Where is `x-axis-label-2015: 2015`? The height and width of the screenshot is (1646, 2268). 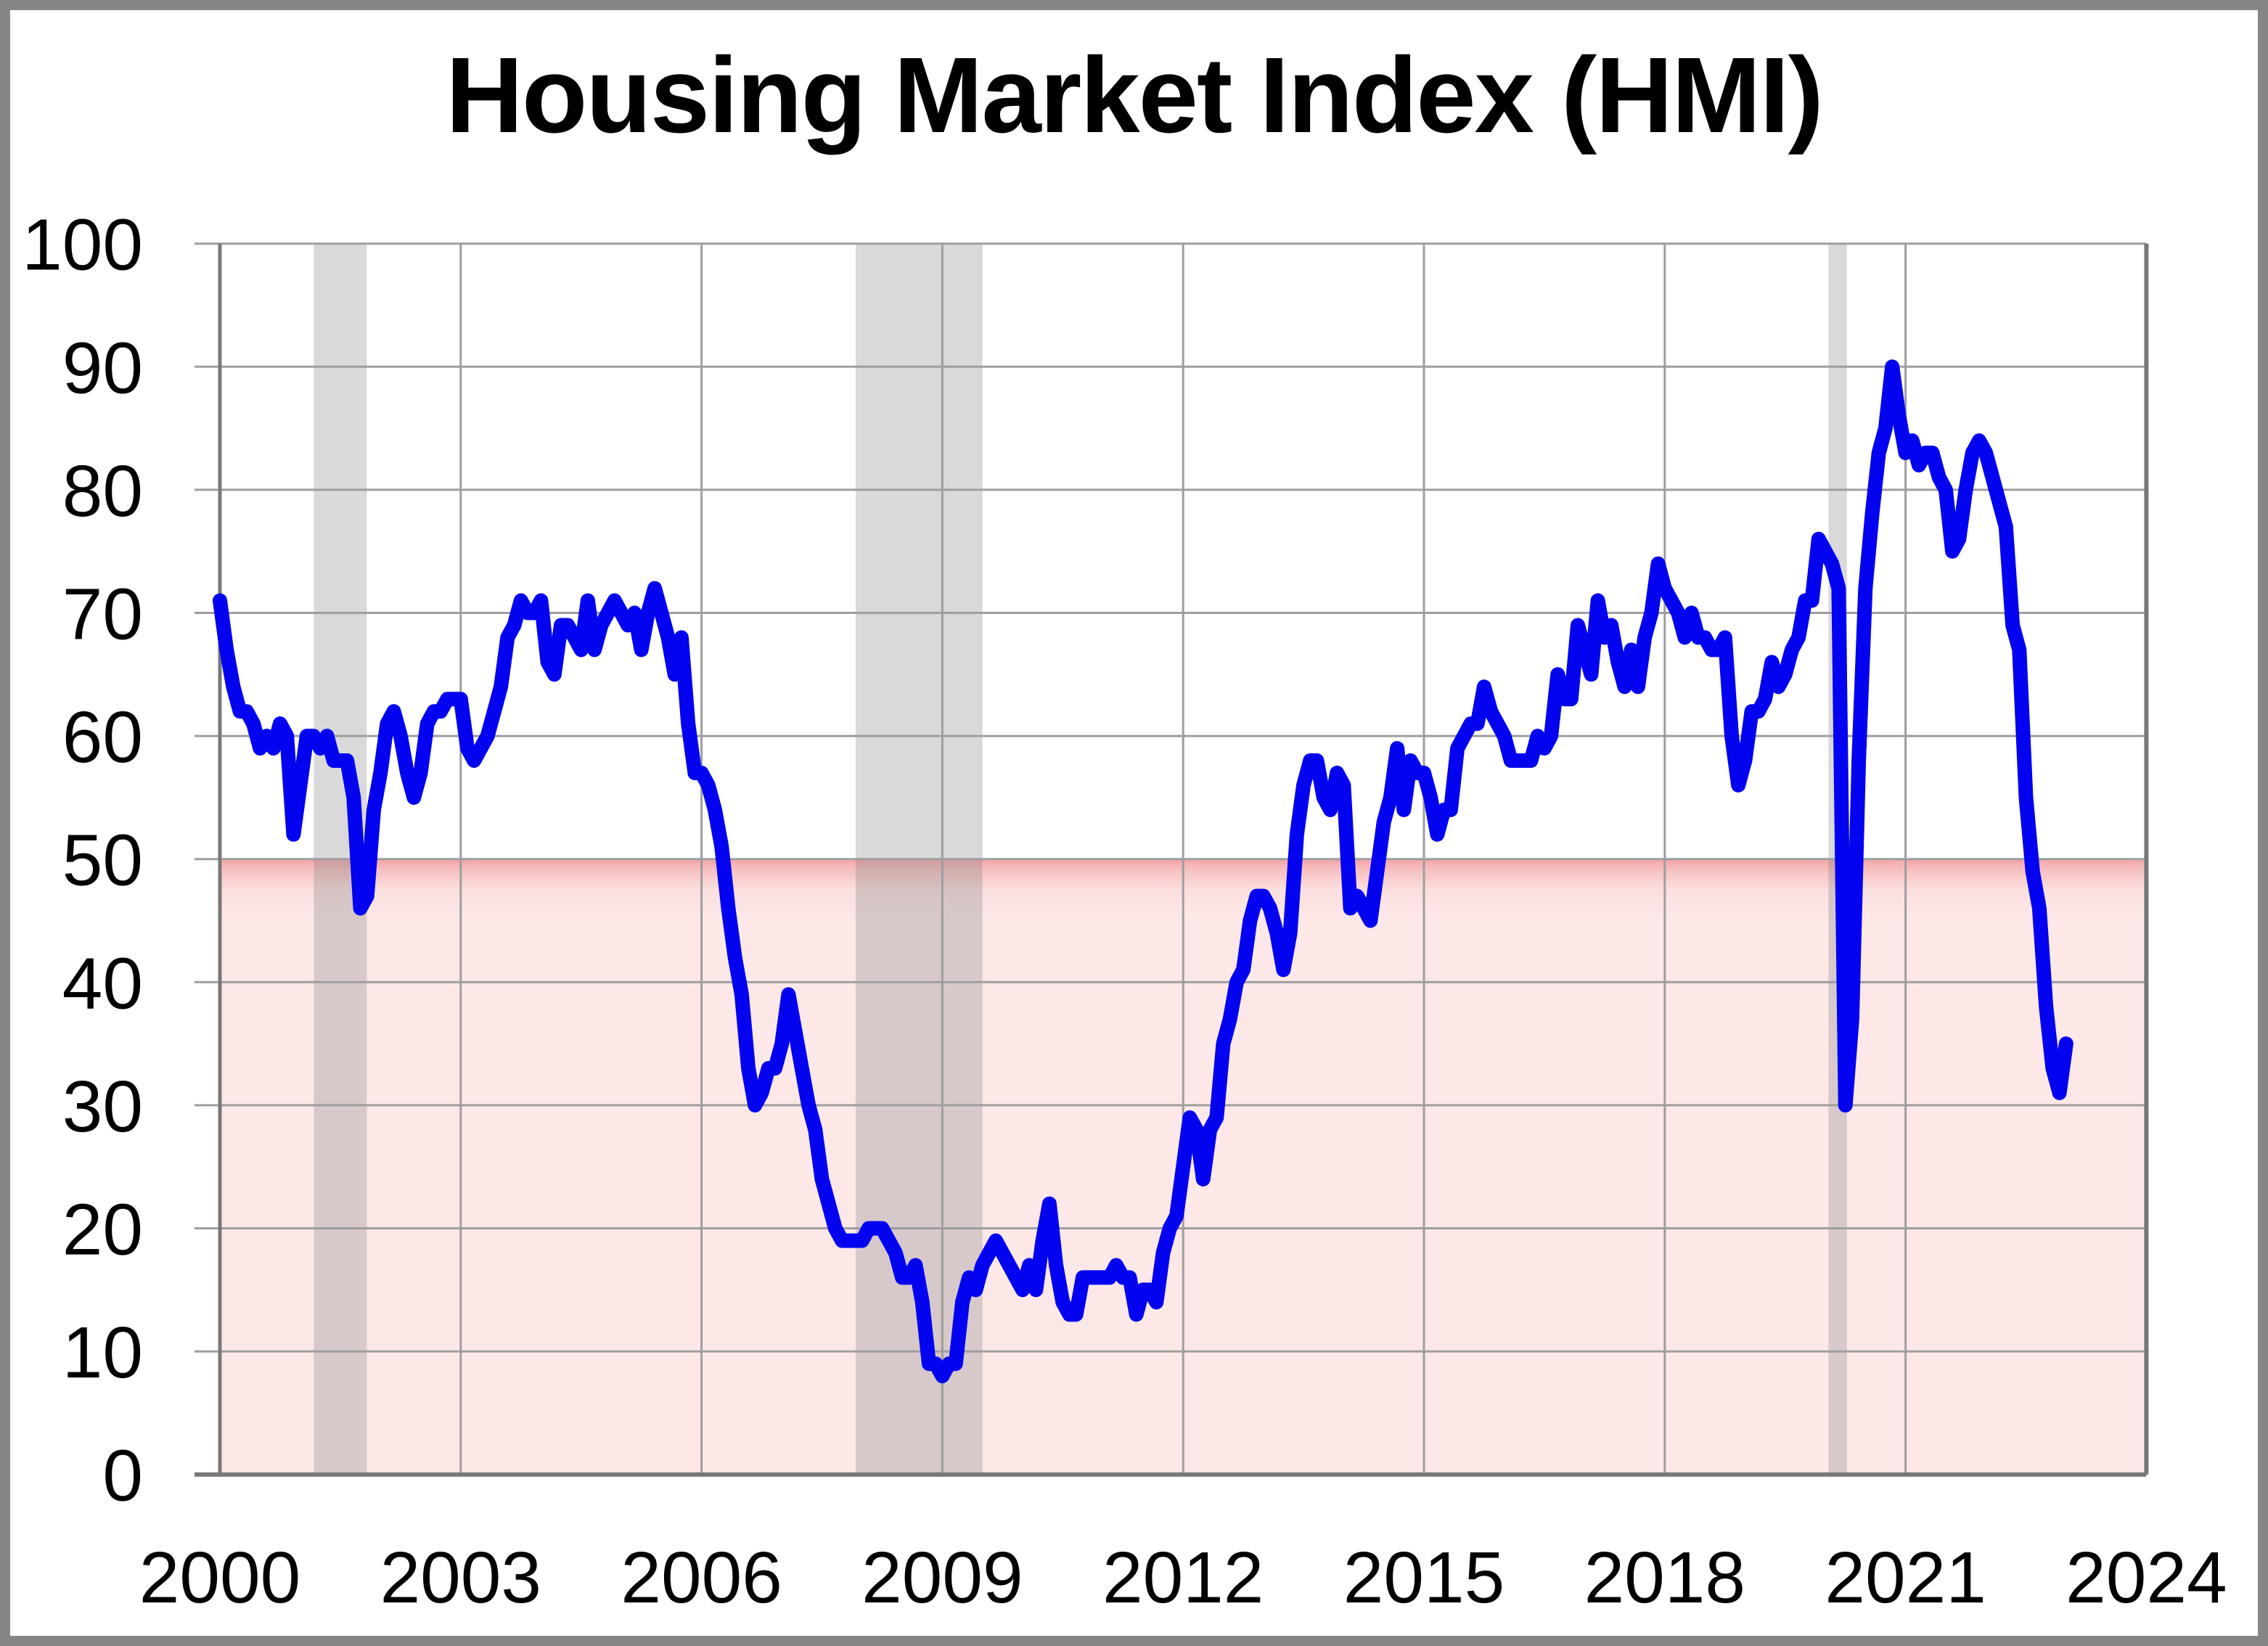
x-axis-label-2015: 2015 is located at coordinates (1424, 1577).